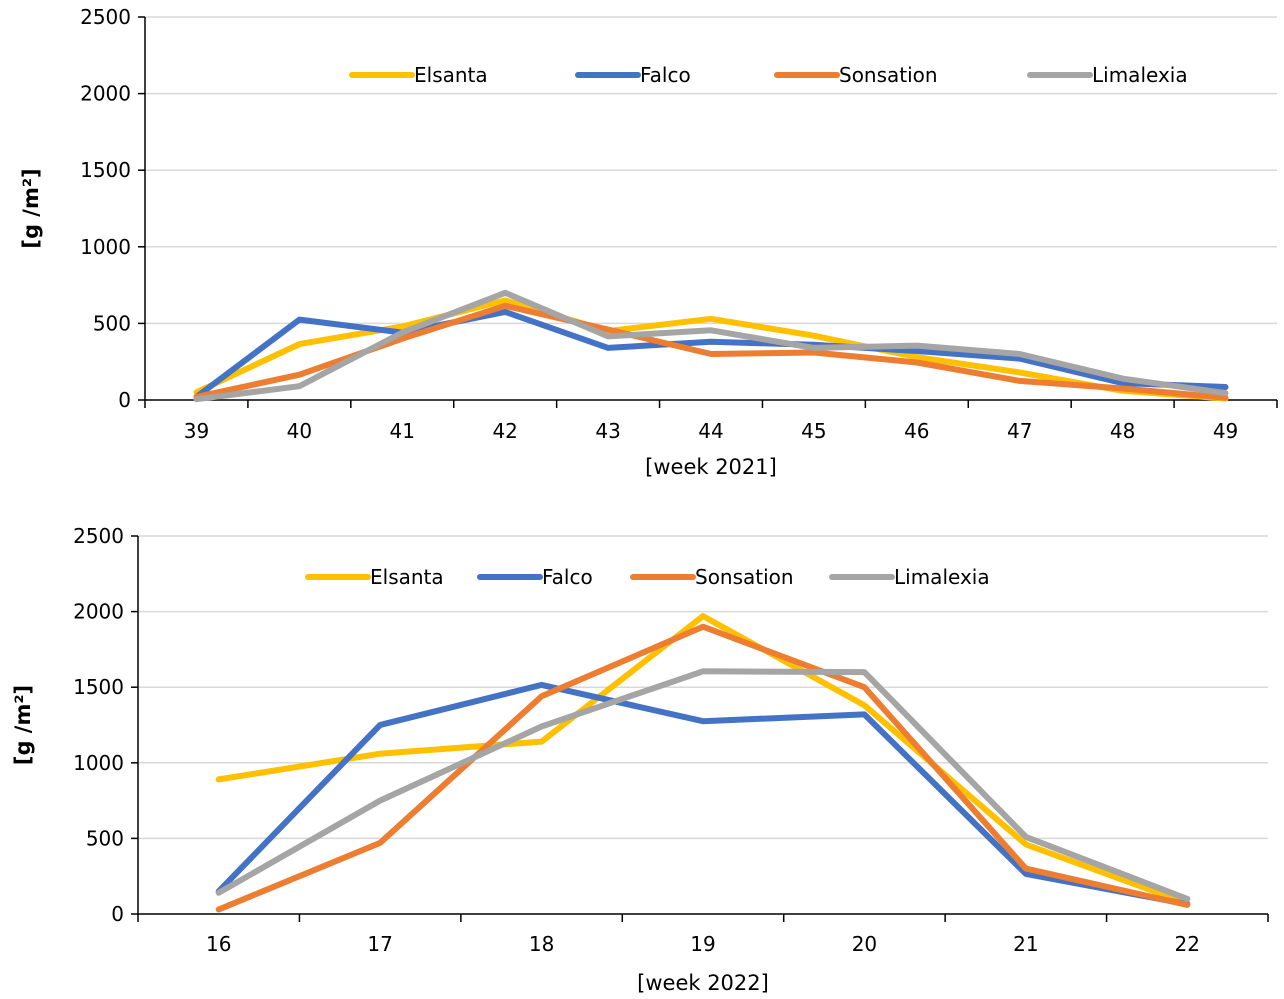 The image size is (1284, 999). I want to click on x-tick-label: 44, so click(710, 431).